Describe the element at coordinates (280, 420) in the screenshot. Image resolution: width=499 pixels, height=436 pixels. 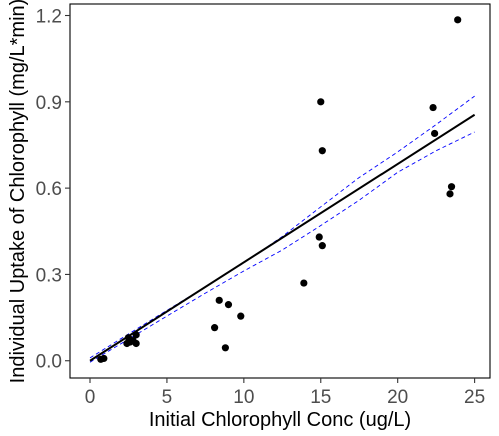
I see `x-axis-title: Initial Chlorophyll Conc (ug/L)` at that location.